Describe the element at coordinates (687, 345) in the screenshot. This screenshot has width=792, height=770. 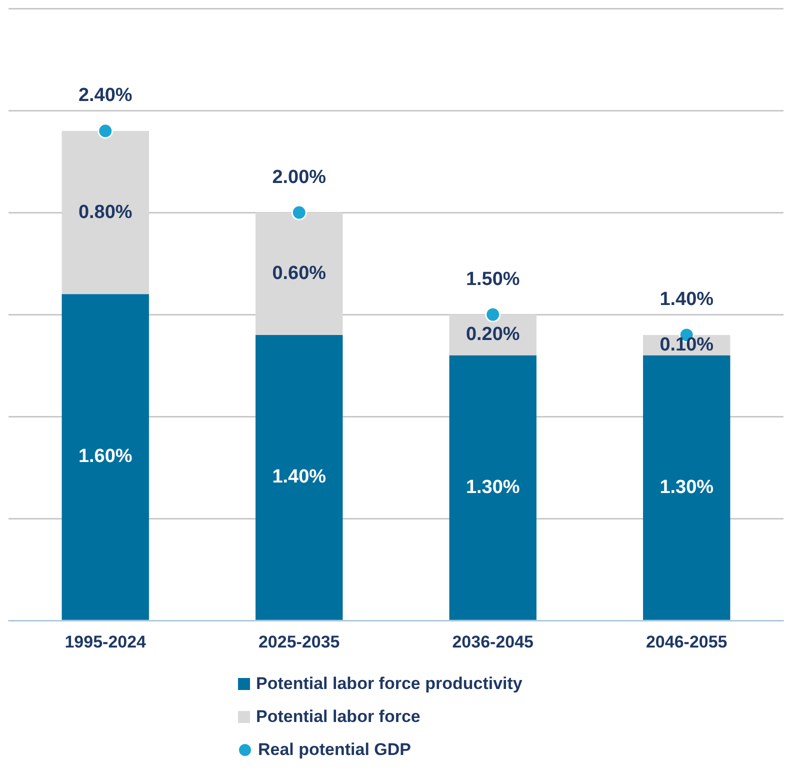
I see `data-label: 0.10%` at that location.